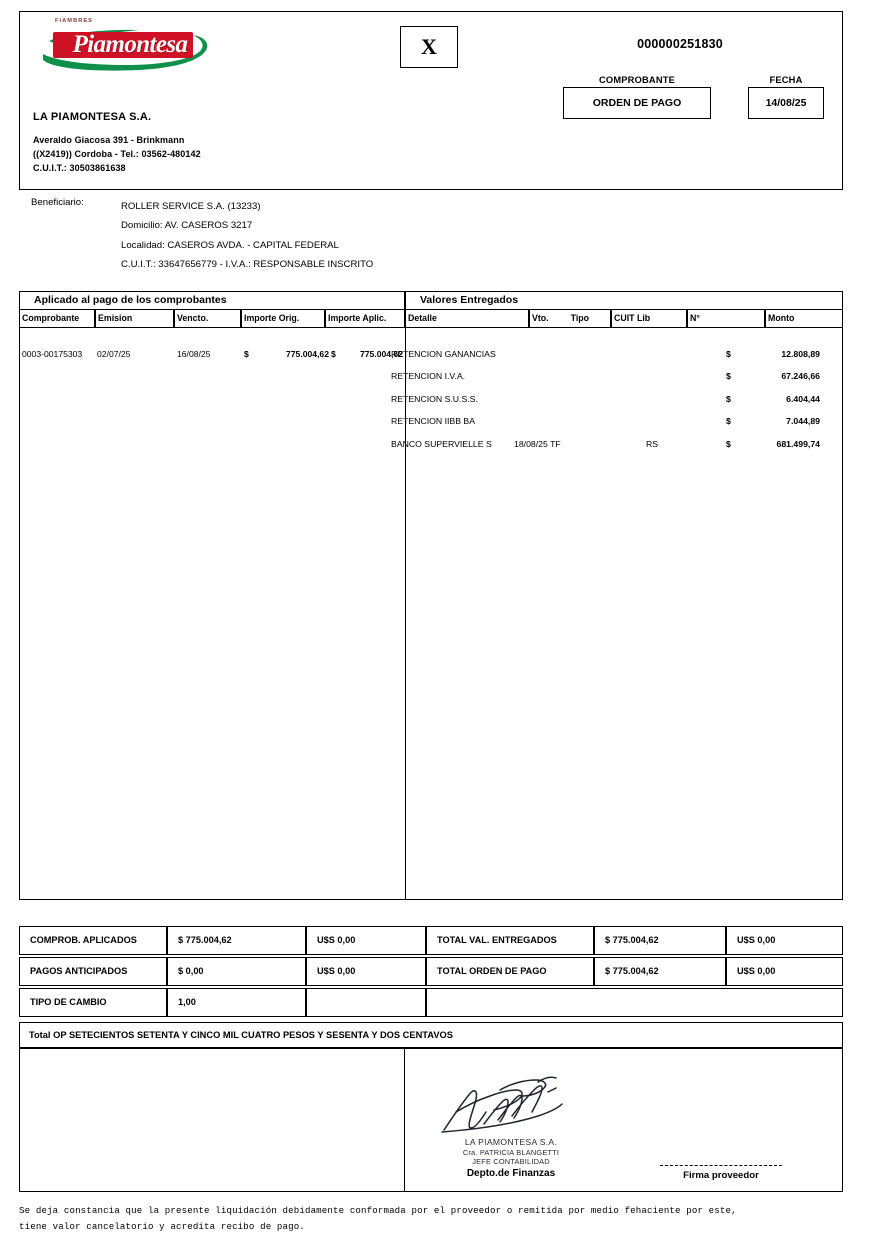  Describe the element at coordinates (649, 319) in the screenshot. I see `col-cuit-lib: CUIT Lib` at that location.